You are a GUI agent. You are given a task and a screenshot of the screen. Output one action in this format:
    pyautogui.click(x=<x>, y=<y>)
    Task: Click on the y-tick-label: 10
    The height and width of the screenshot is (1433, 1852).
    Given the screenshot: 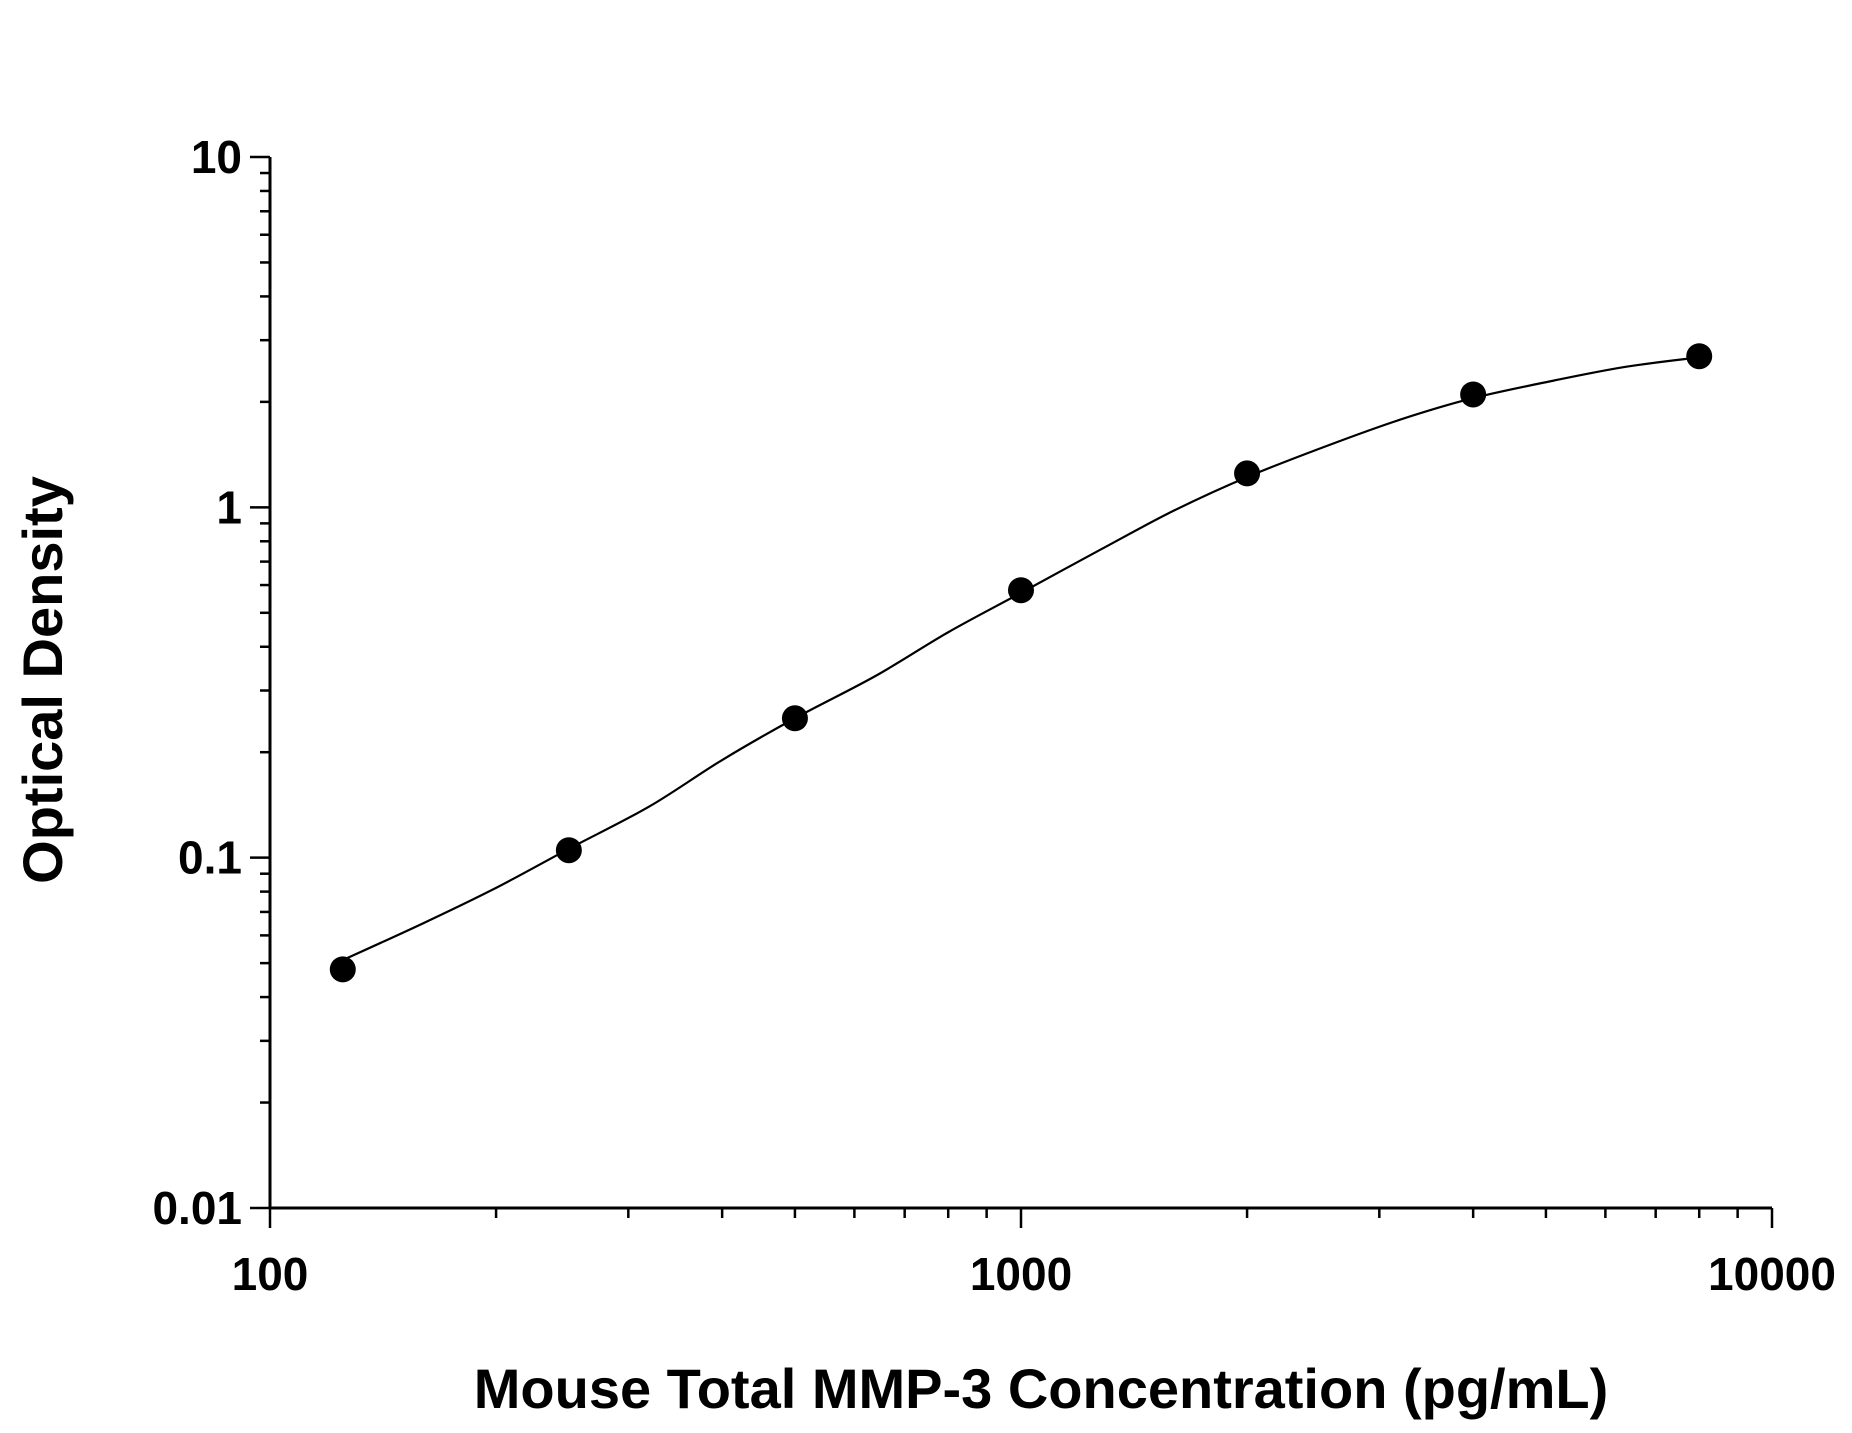 What is the action you would take?
    pyautogui.click(x=216, y=157)
    